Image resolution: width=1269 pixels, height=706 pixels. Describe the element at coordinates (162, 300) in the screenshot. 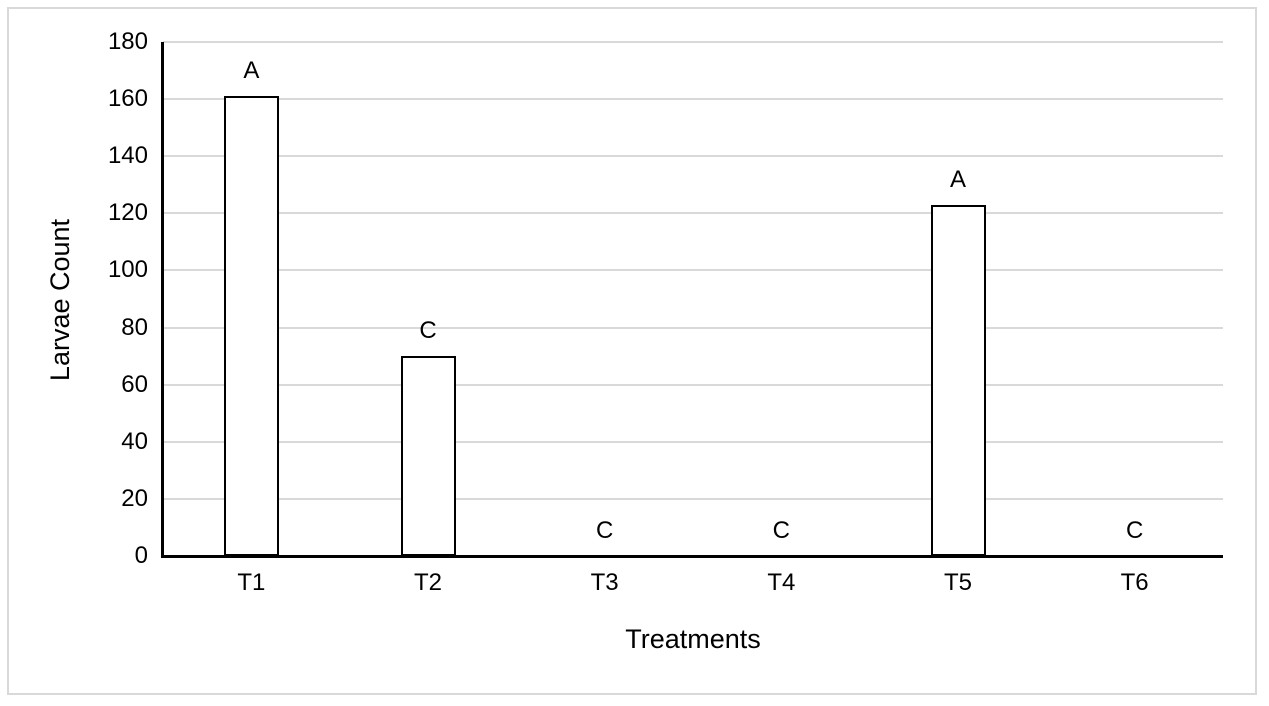

I see `y-axis-line` at that location.